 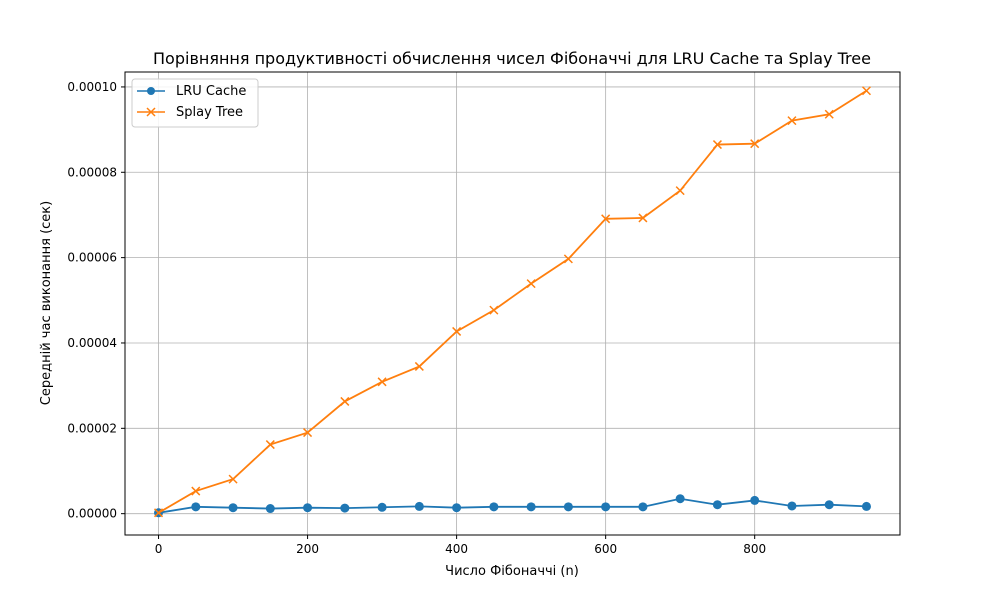 I want to click on y-axis-label: Середній час виконання (сек), so click(x=46, y=303).